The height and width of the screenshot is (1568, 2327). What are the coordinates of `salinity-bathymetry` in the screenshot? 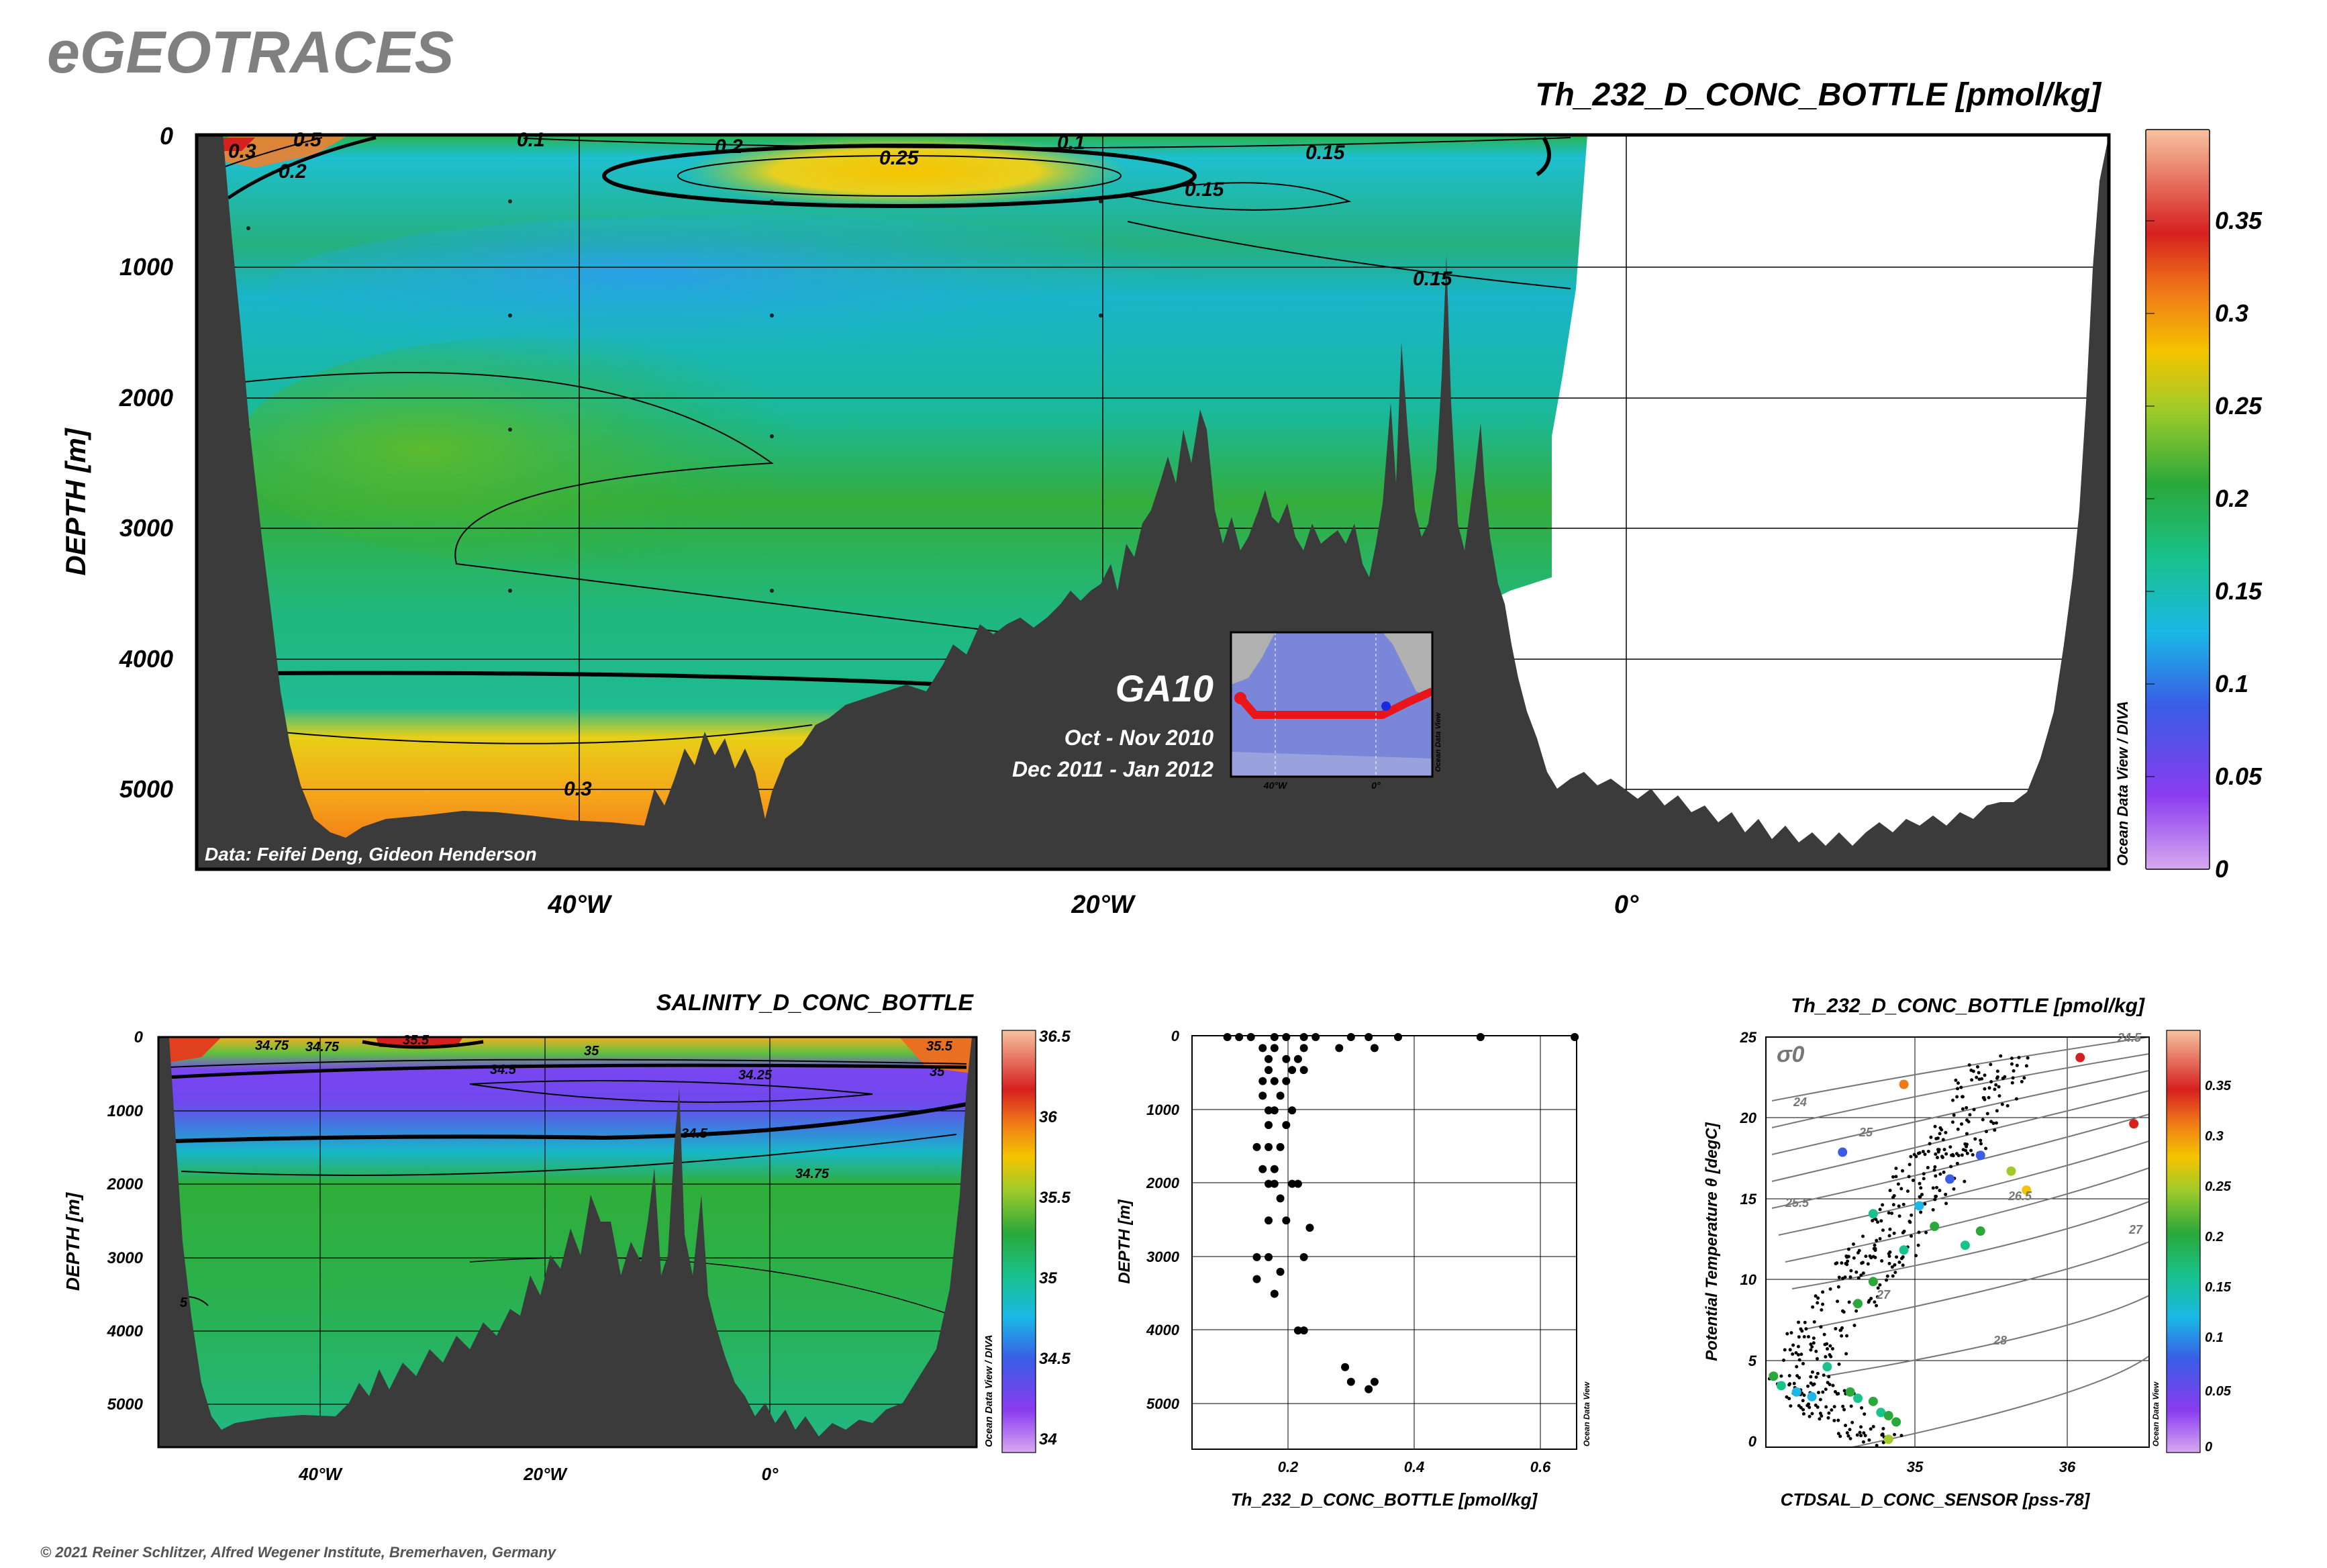 It's located at (567, 1242).